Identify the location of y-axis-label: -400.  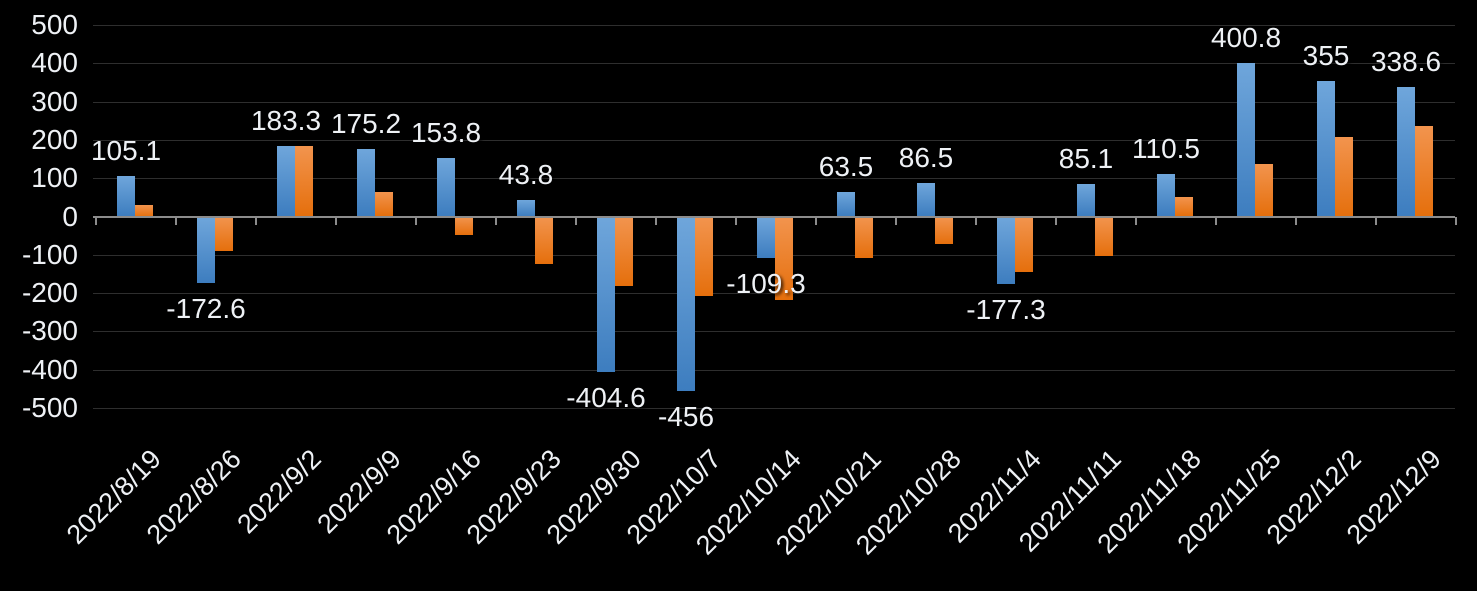
(49, 369).